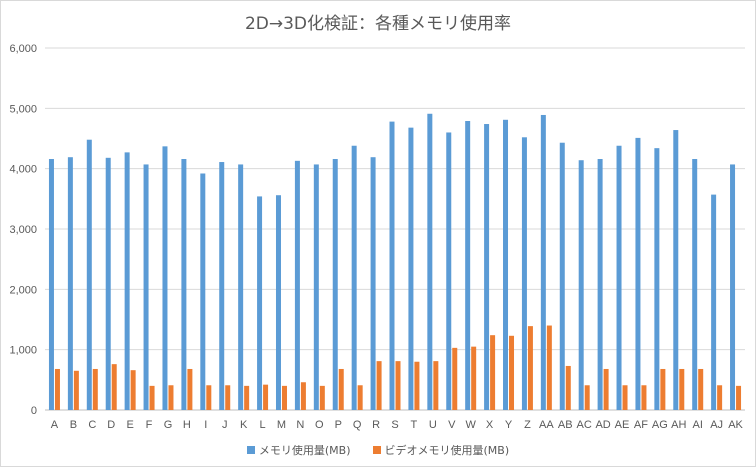  I want to click on x-tick-label: AG, so click(660, 425).